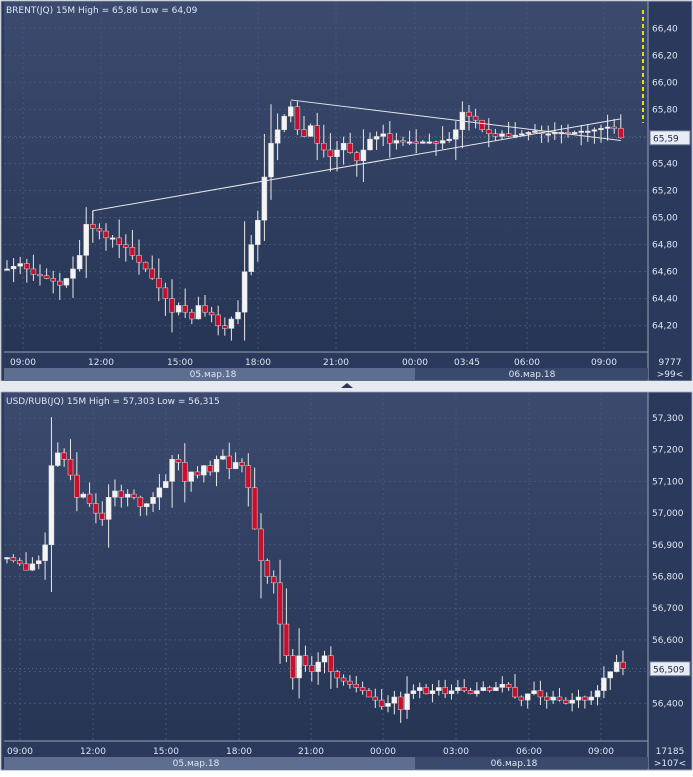  What do you see at coordinates (665, 110) in the screenshot?
I see `y-tick-label: 65,80` at bounding box center [665, 110].